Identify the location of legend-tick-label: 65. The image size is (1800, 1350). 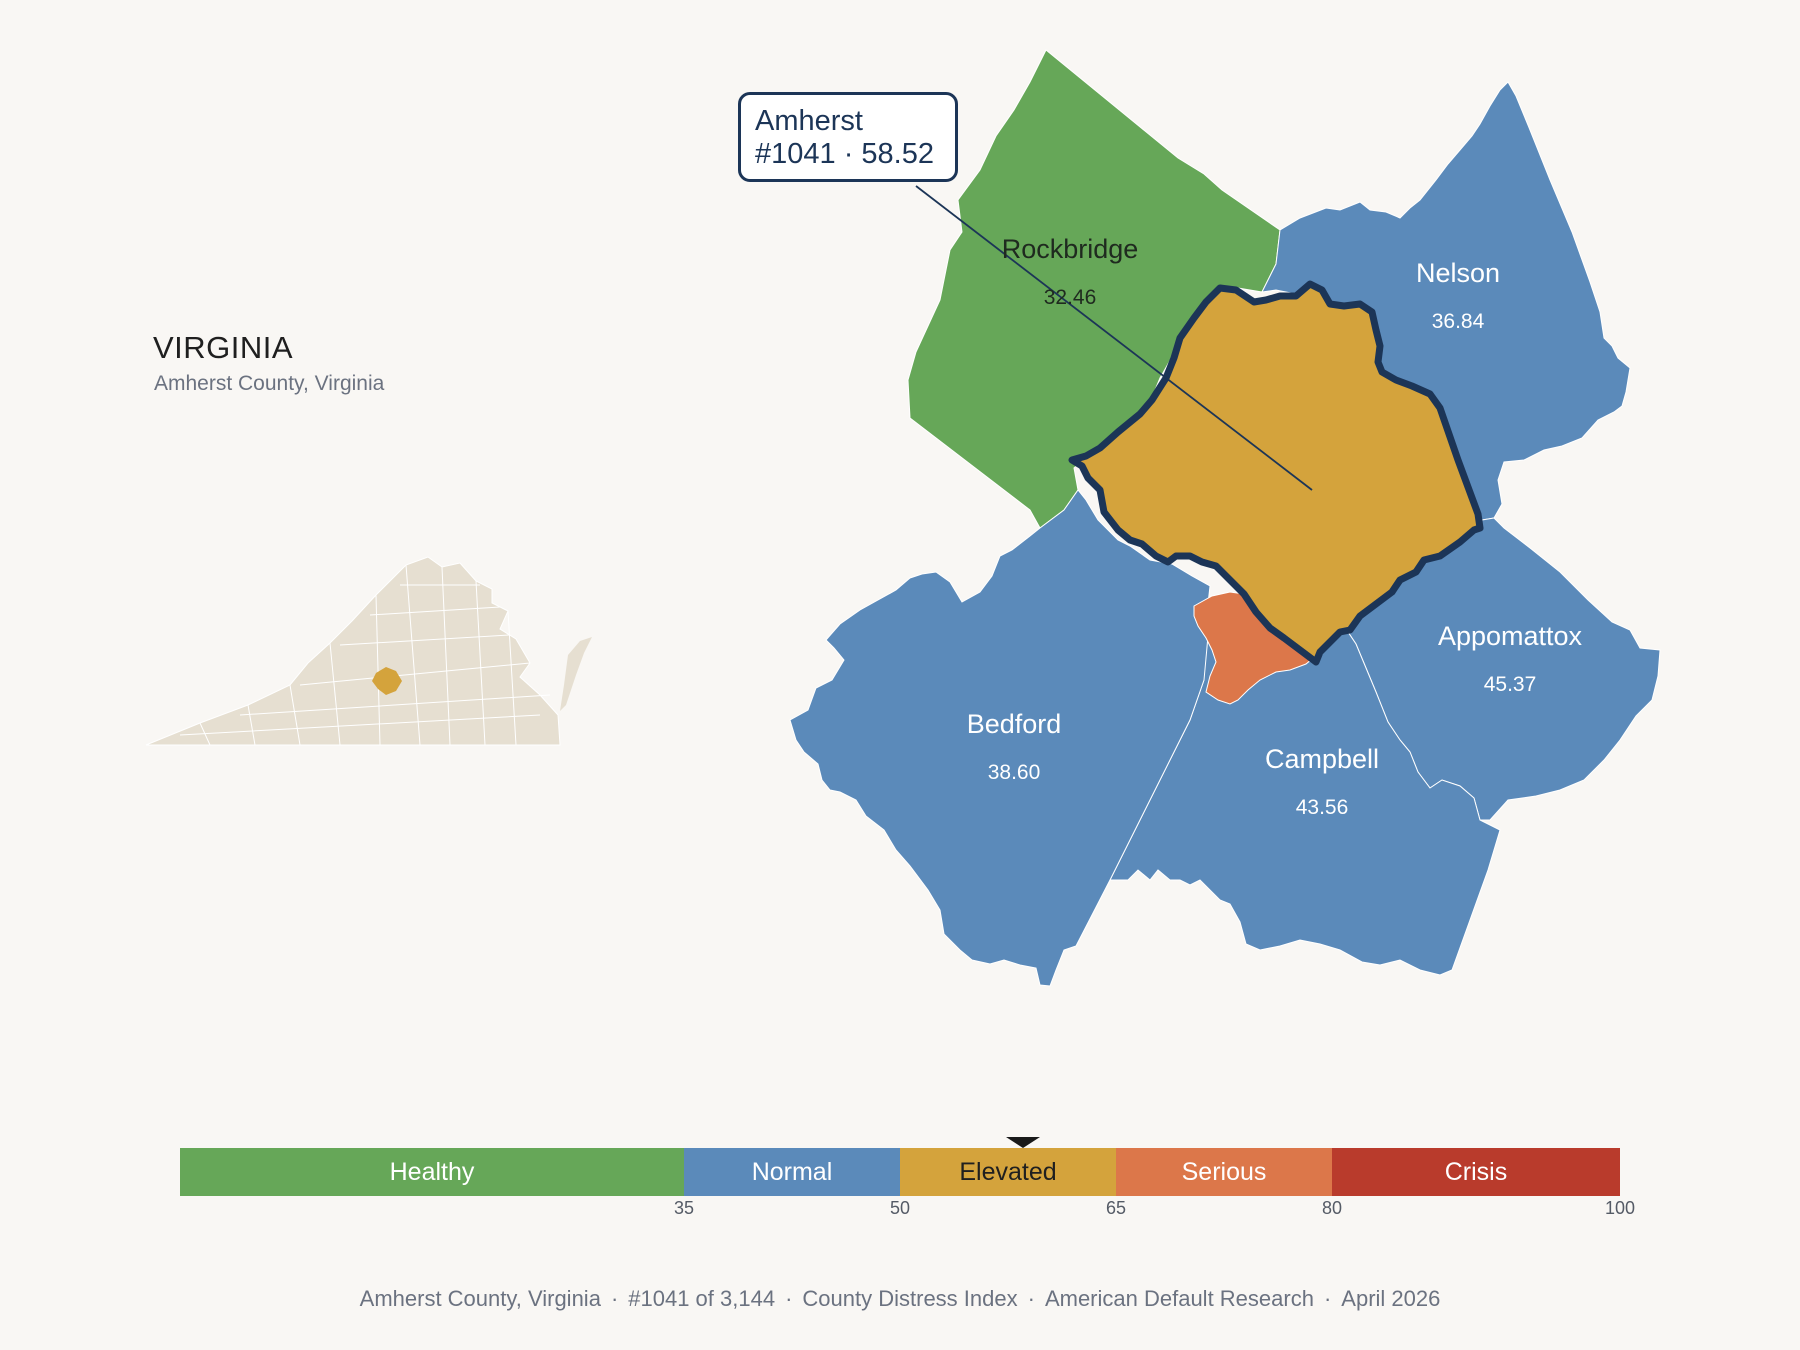
(1116, 1208).